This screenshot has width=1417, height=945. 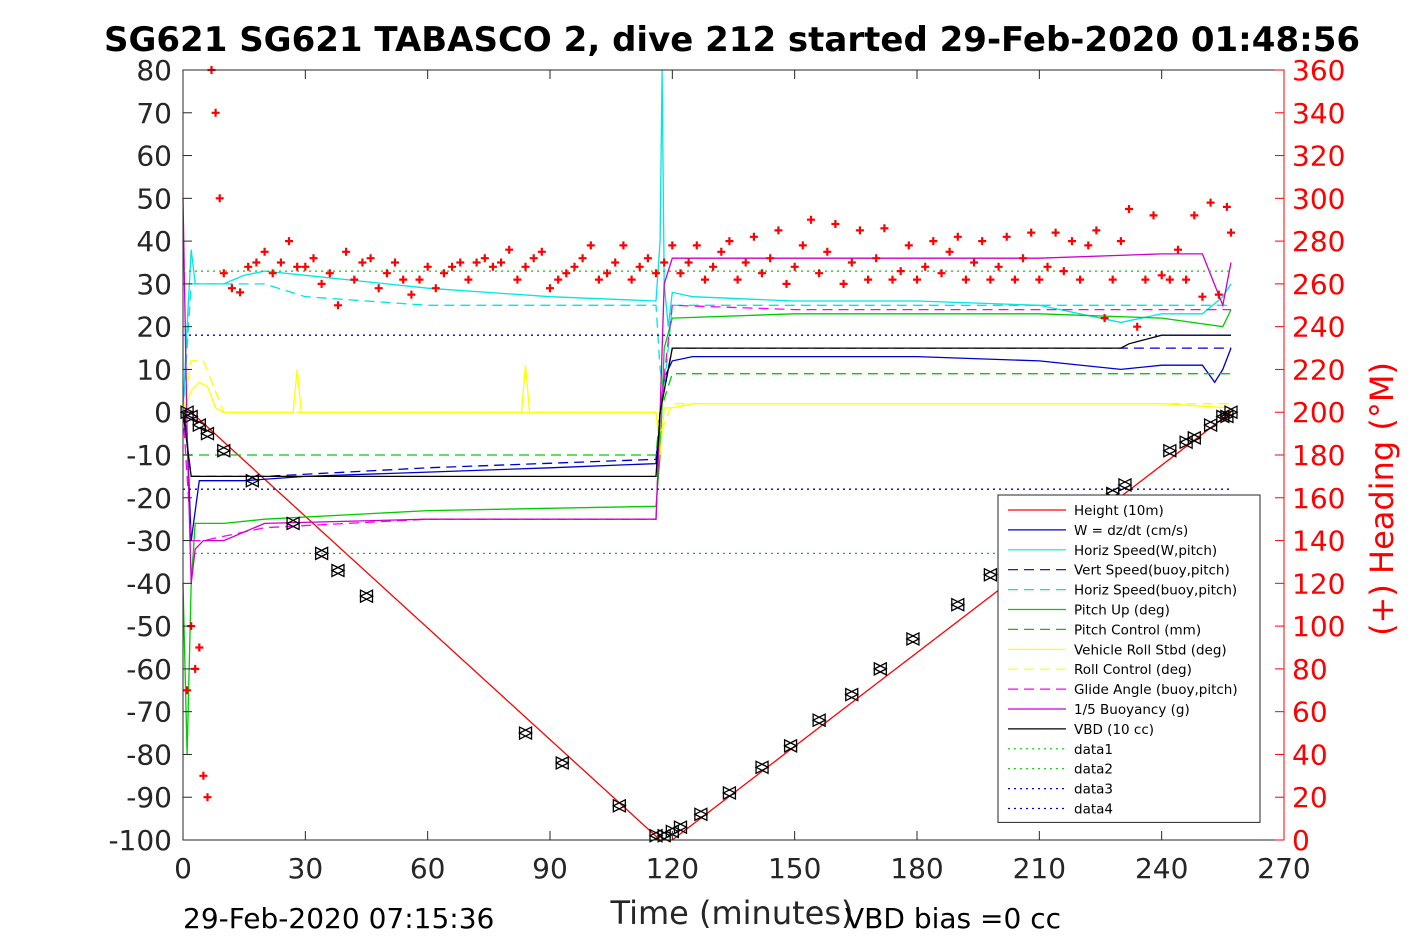 What do you see at coordinates (1318, 70) in the screenshot?
I see `right-tick-label: 360` at bounding box center [1318, 70].